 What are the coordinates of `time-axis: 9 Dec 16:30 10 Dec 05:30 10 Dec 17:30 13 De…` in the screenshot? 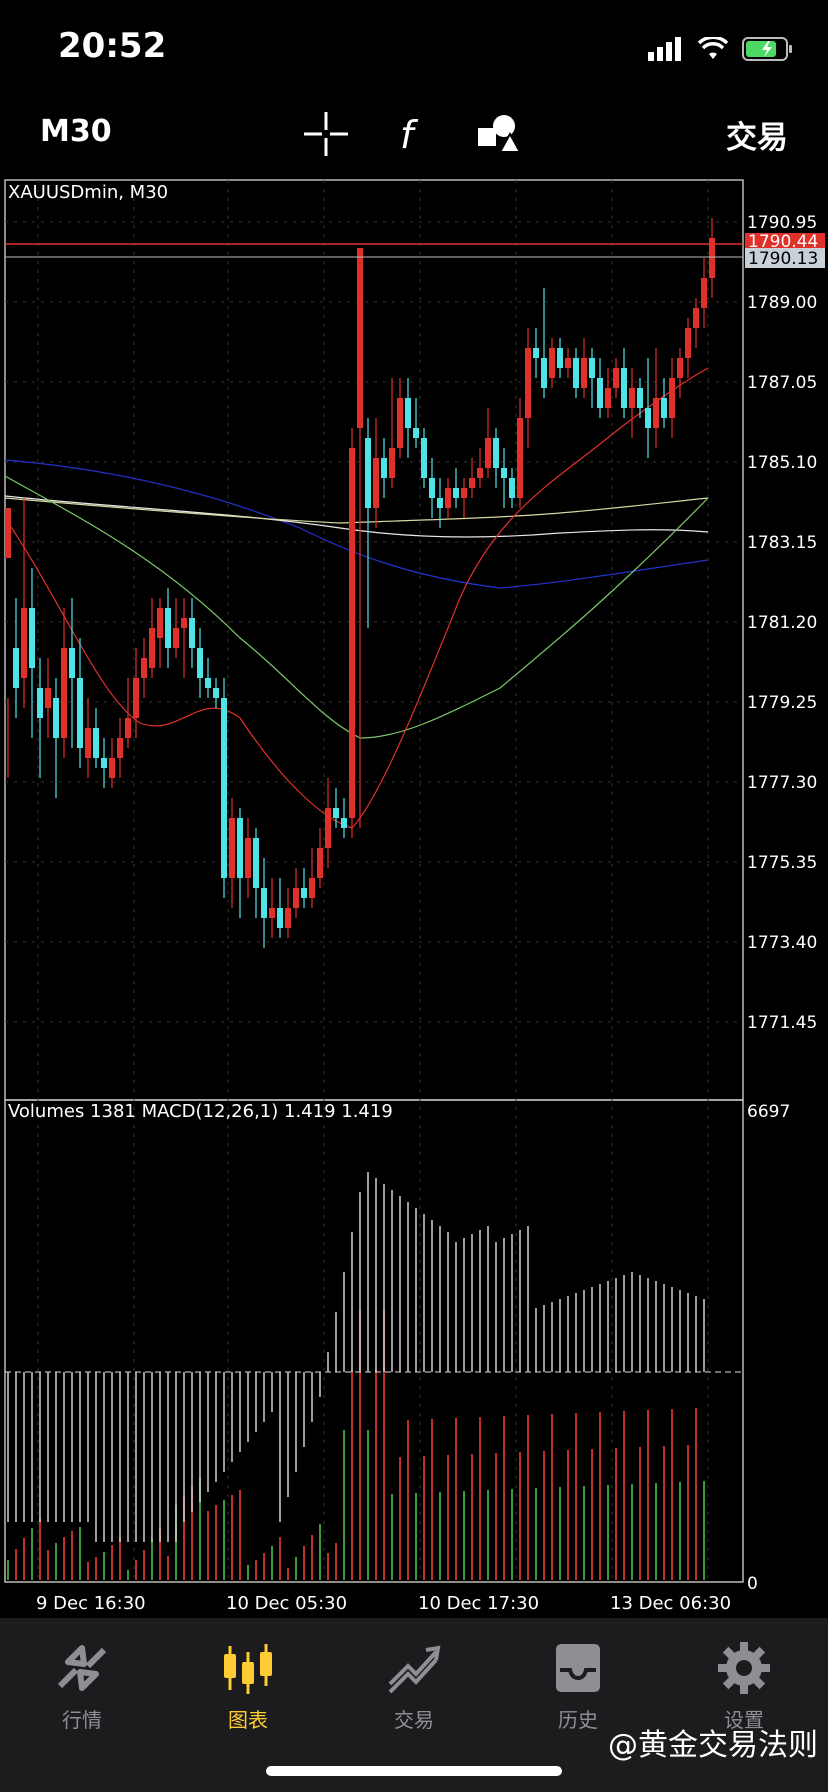 It's located at (383, 1603).